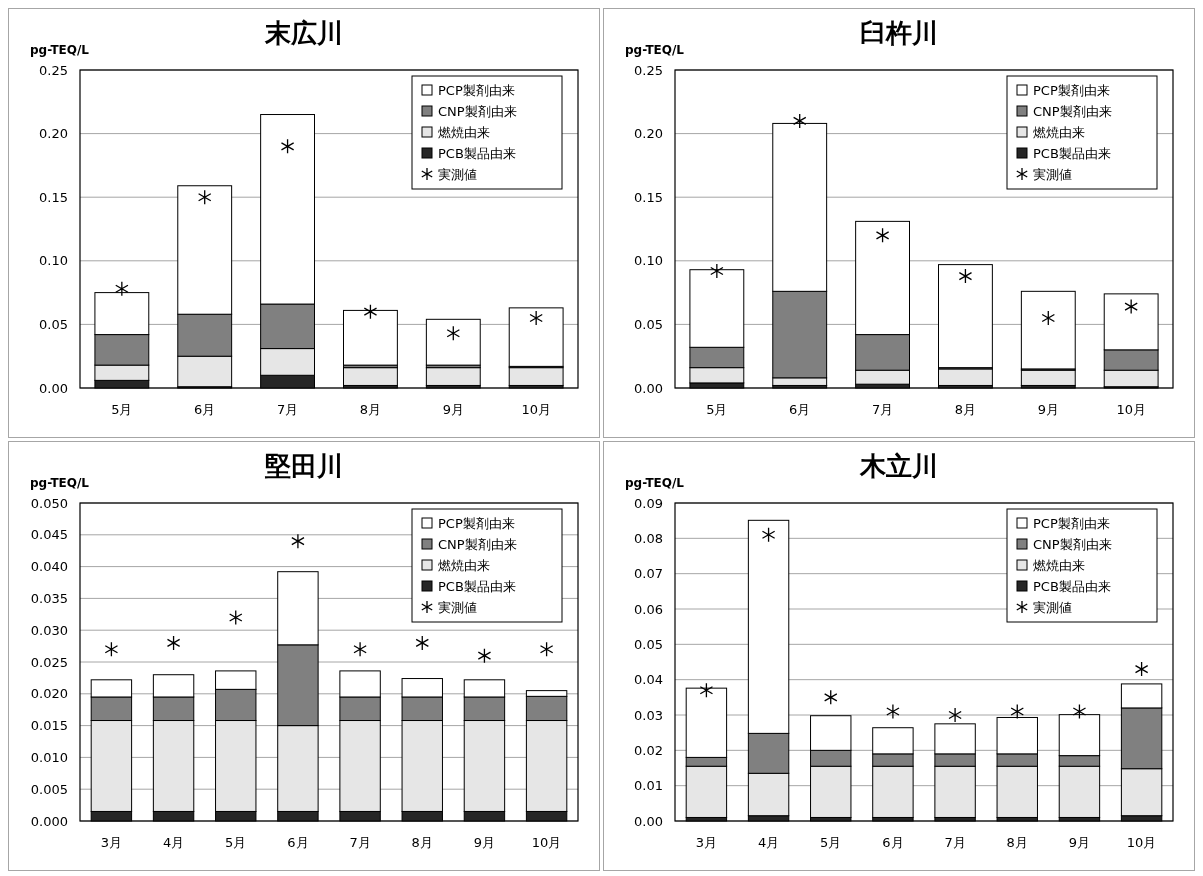 The width and height of the screenshot is (1203, 876). What do you see at coordinates (303, 33) in the screenshot?
I see `chart-title: 末広川` at bounding box center [303, 33].